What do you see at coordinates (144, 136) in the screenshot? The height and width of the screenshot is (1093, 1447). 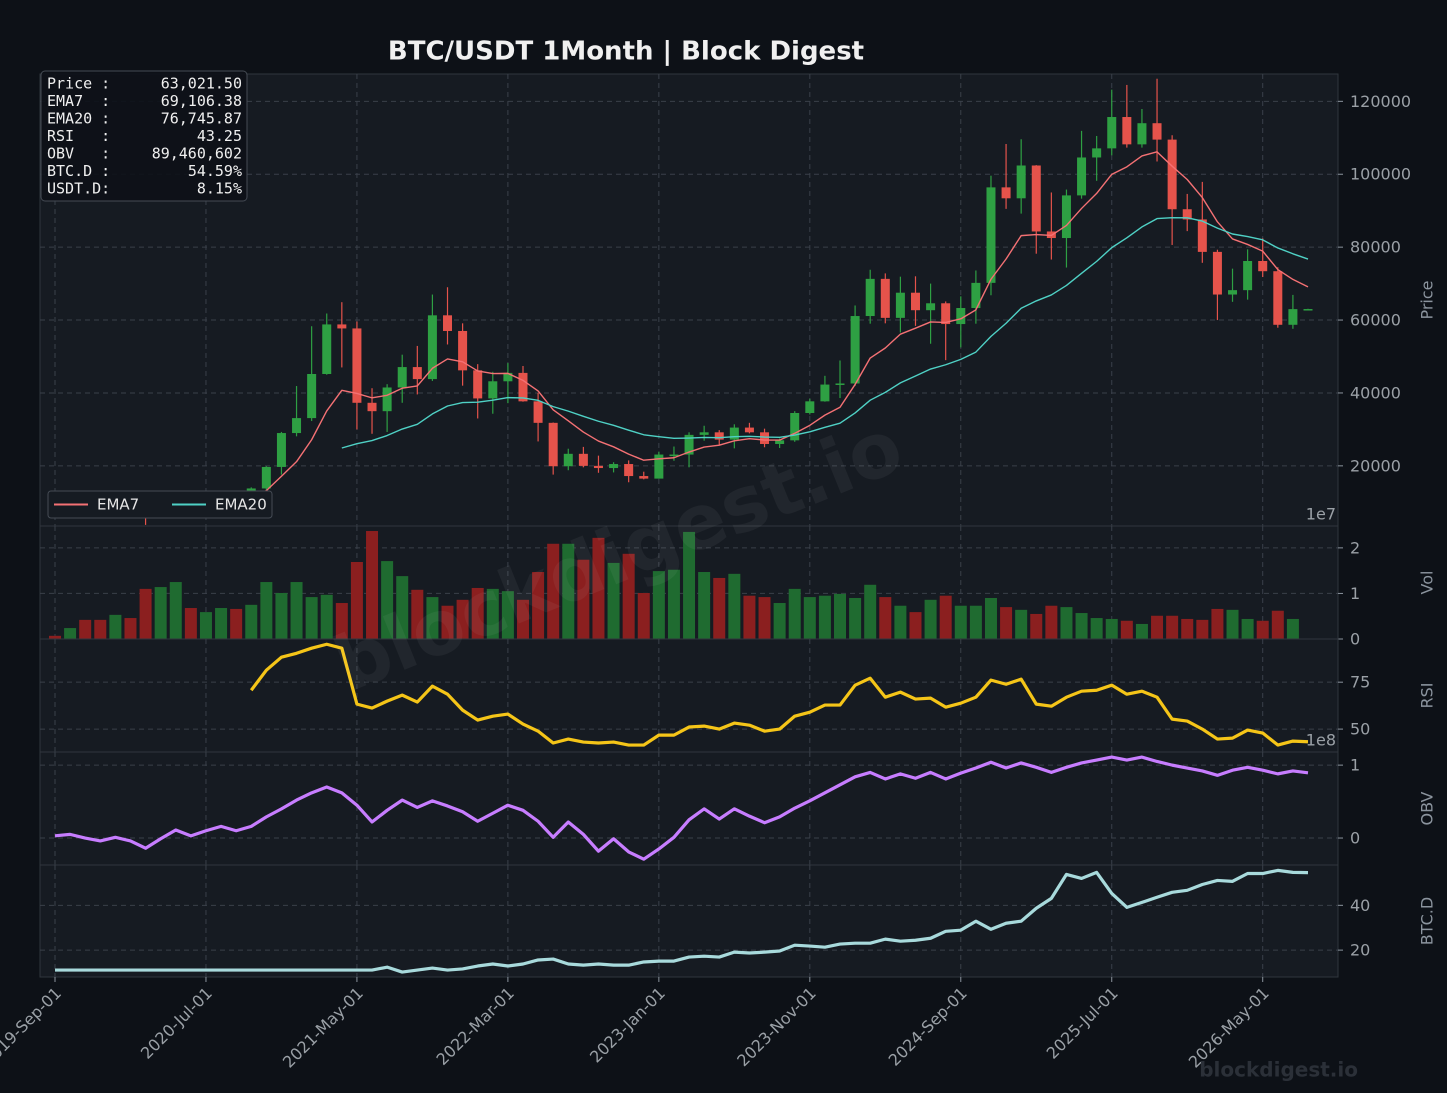 I see `info-box` at bounding box center [144, 136].